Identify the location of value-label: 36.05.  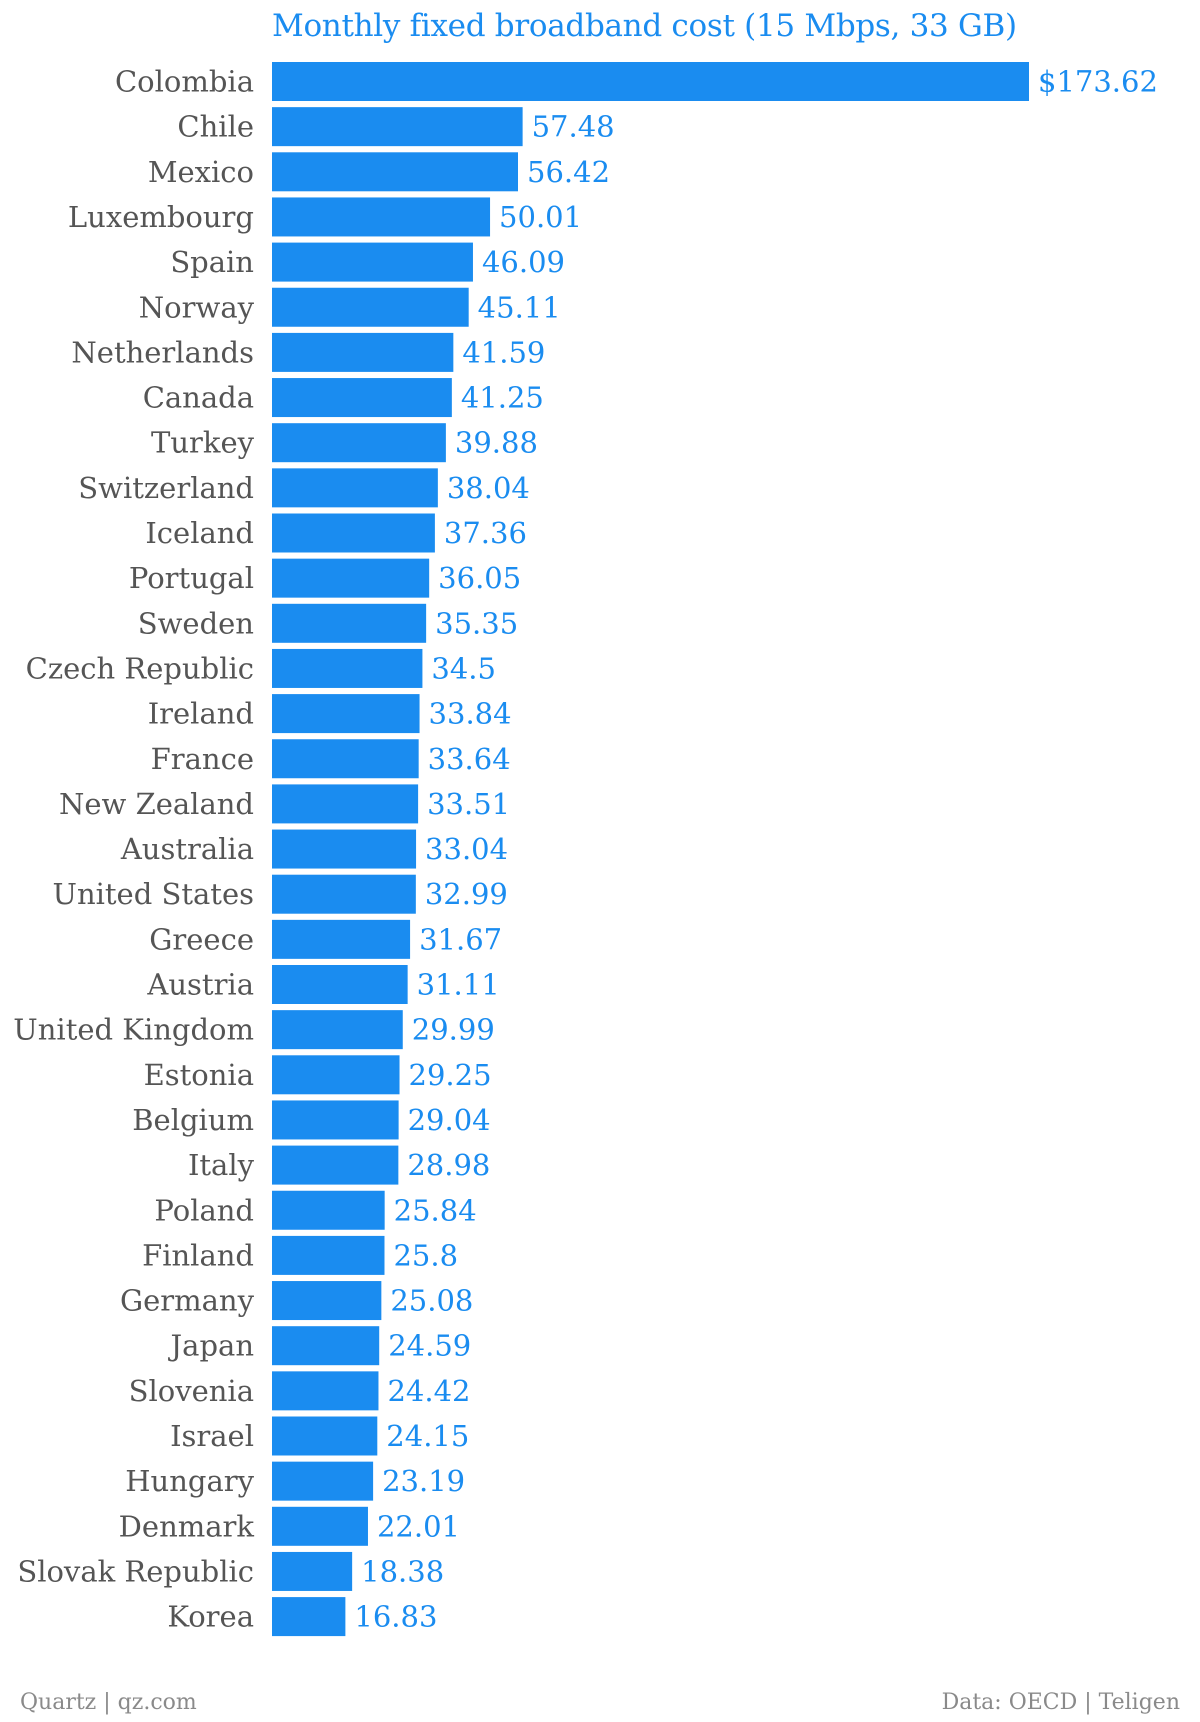
(479, 578).